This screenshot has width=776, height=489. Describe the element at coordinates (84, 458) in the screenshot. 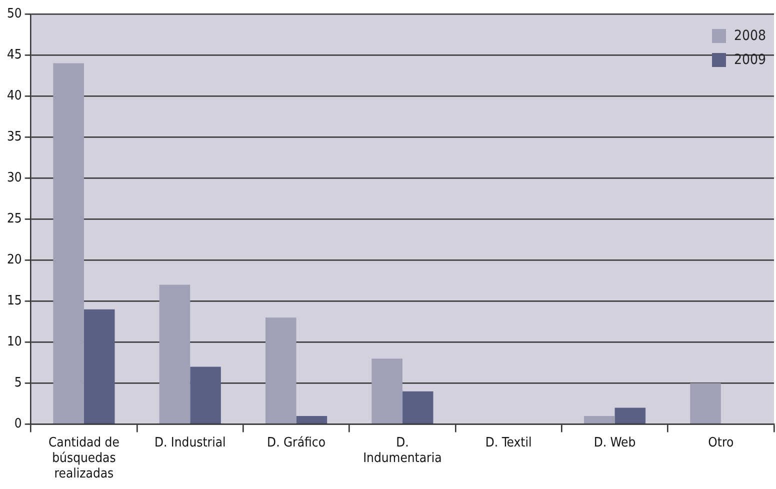

I see `x-tick-label: Cantidad de búsquedas realizadas` at that location.